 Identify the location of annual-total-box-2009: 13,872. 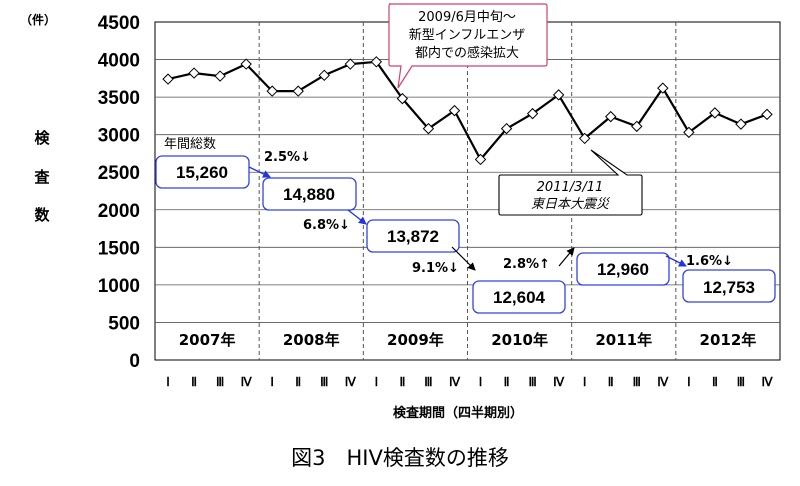
(413, 236).